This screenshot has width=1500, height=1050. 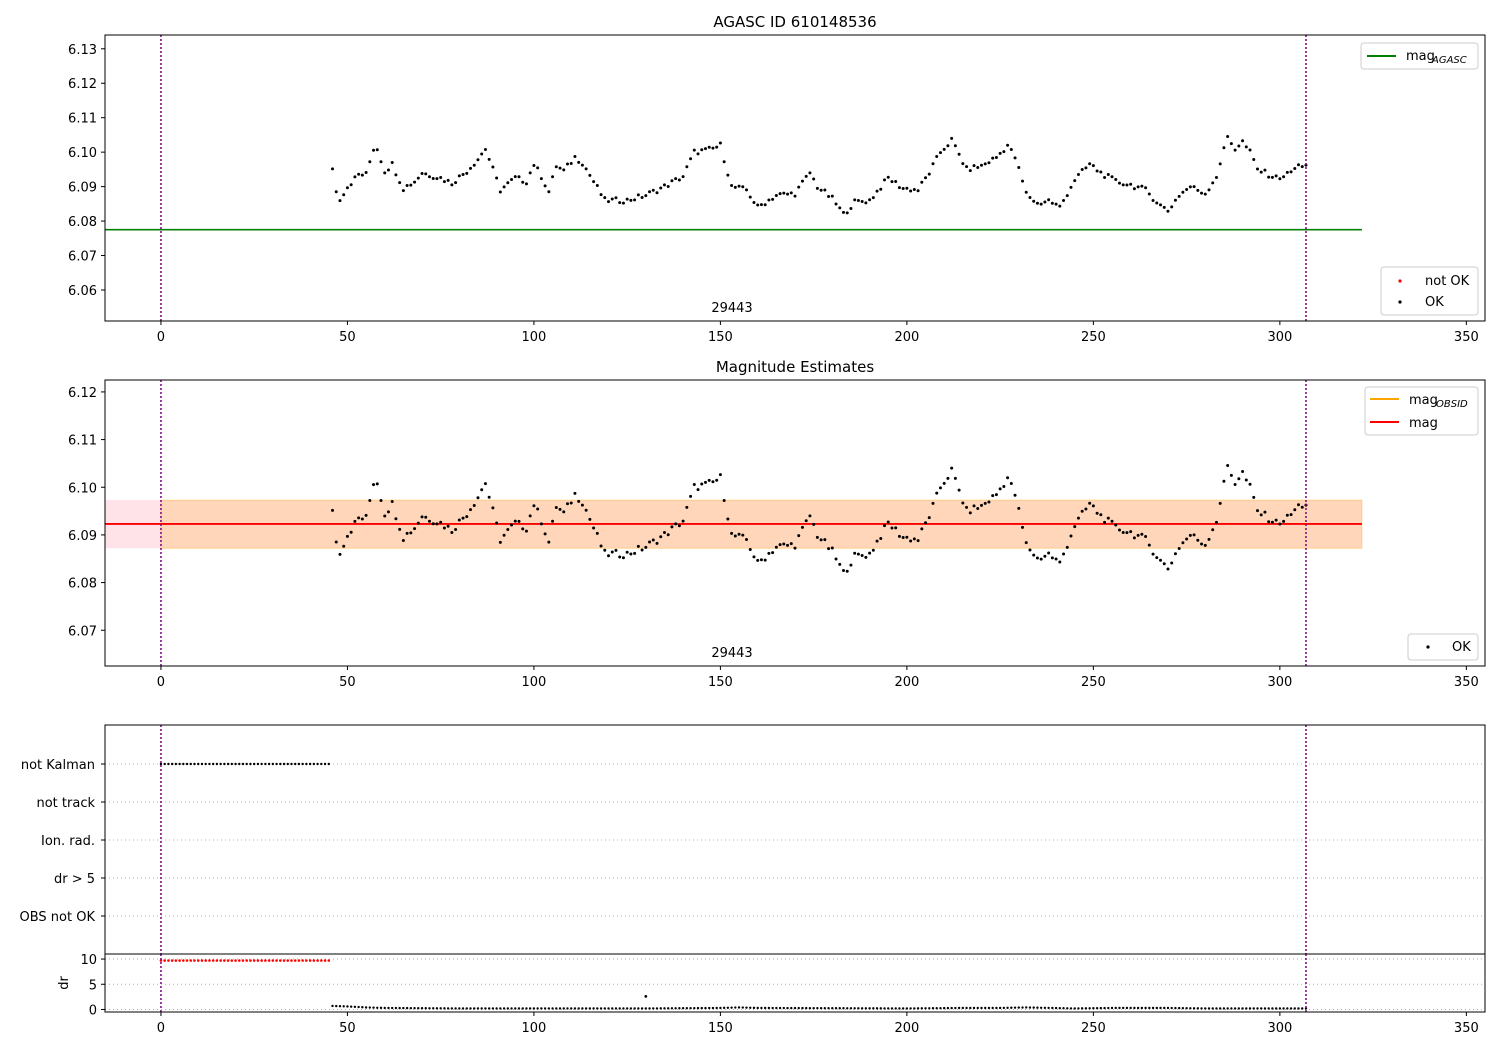 What do you see at coordinates (720, 337) in the screenshot?
I see `xtick-label: 150` at bounding box center [720, 337].